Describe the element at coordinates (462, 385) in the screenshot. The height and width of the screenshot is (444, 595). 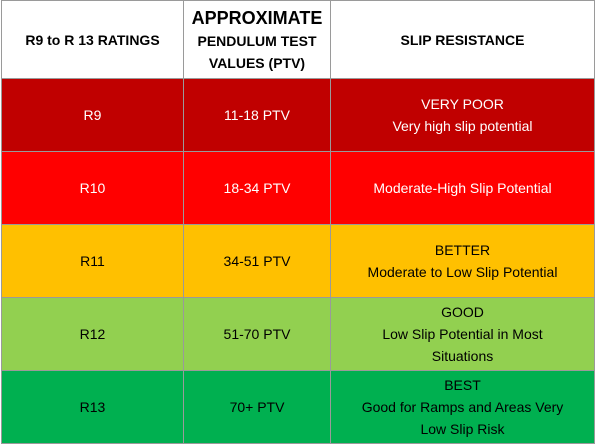
I see `resistance-line1: BEST` at that location.